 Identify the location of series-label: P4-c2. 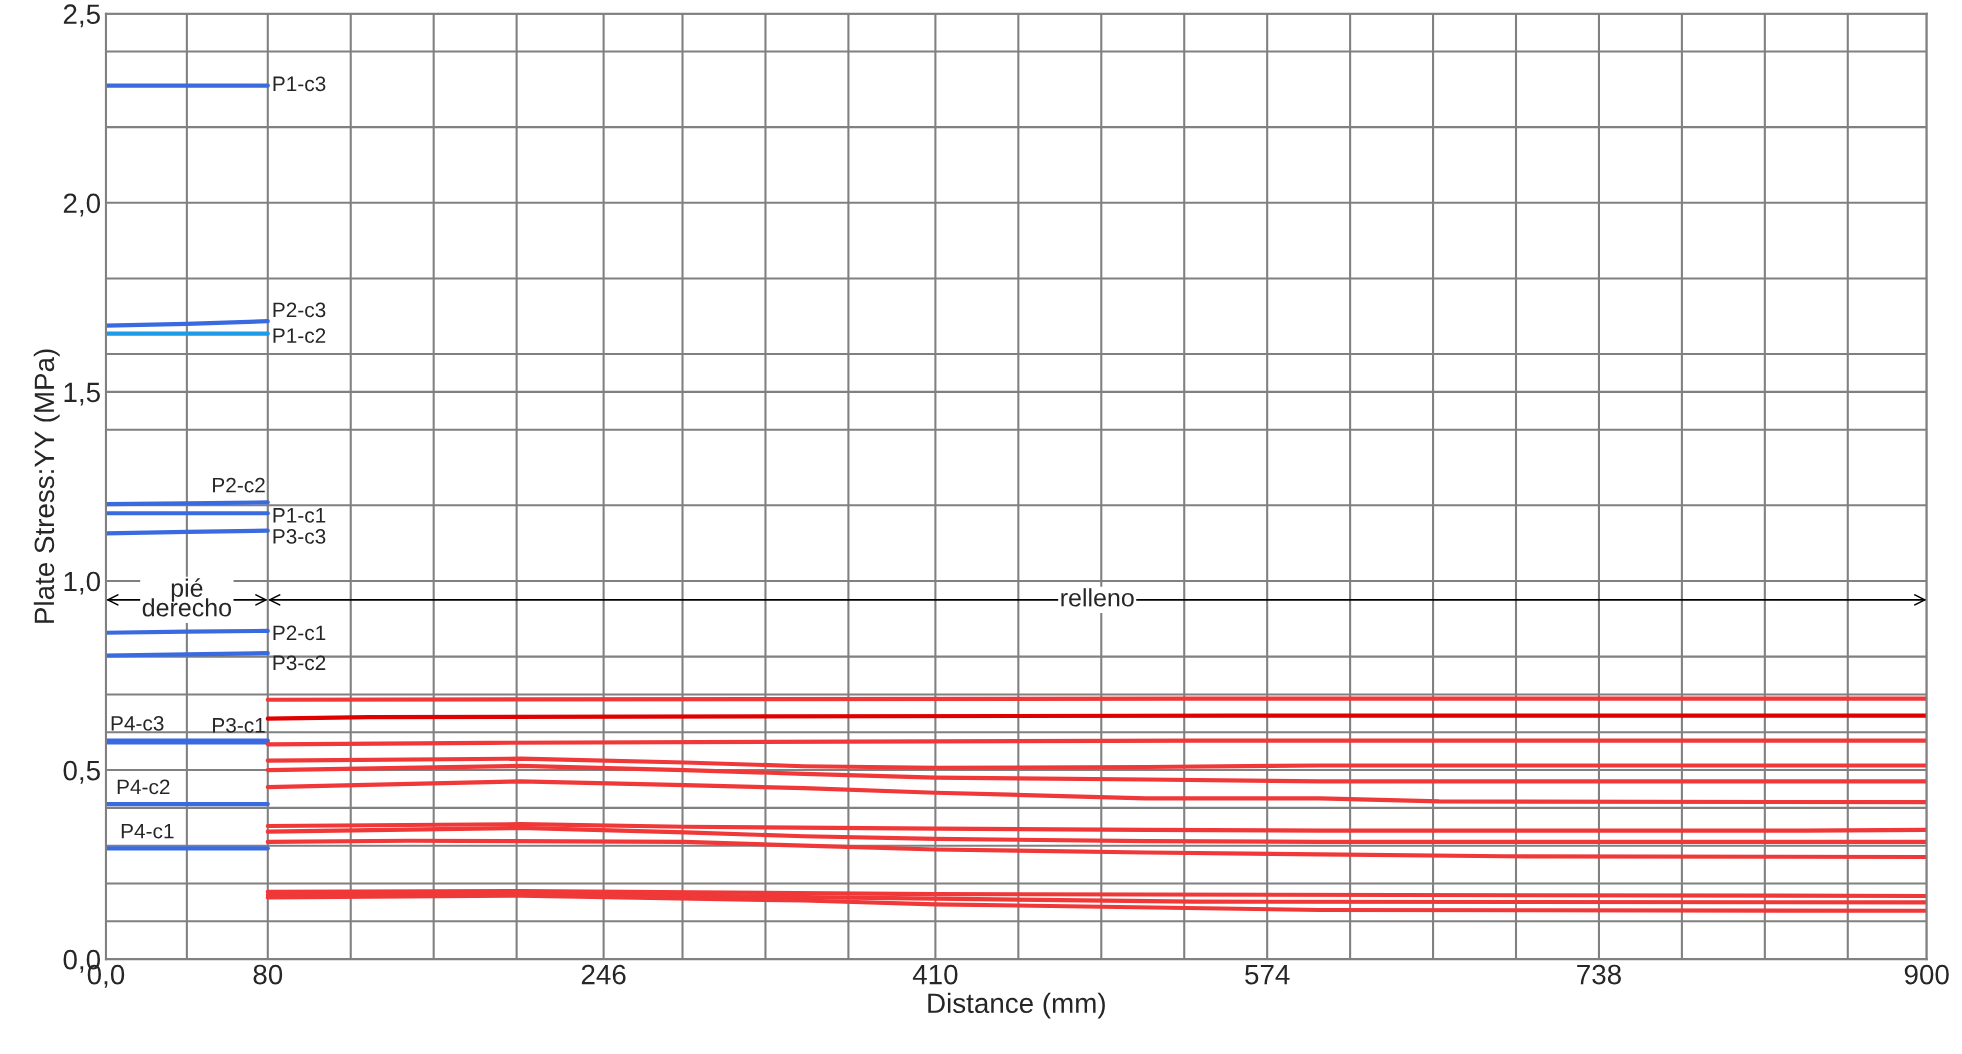
(143, 787).